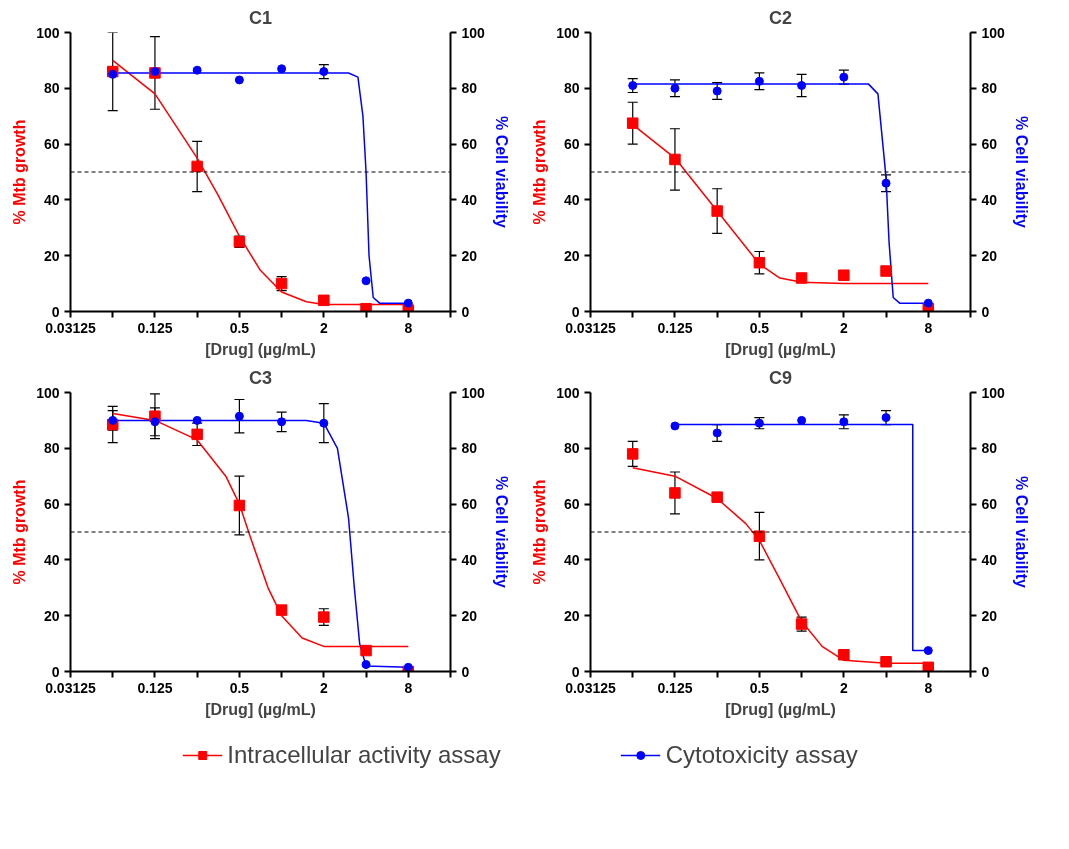 This screenshot has width=1069, height=849. What do you see at coordinates (364, 755) in the screenshot?
I see `legend-label: Intracellular activity assay` at bounding box center [364, 755].